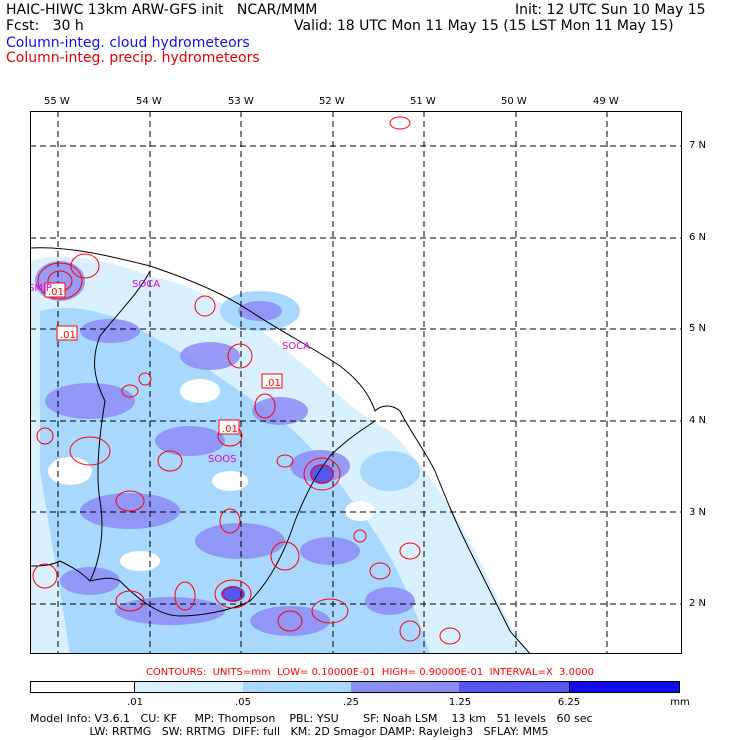  I want to click on field-precip-label: Column-integ. precip. hydrometeors, so click(133, 58).